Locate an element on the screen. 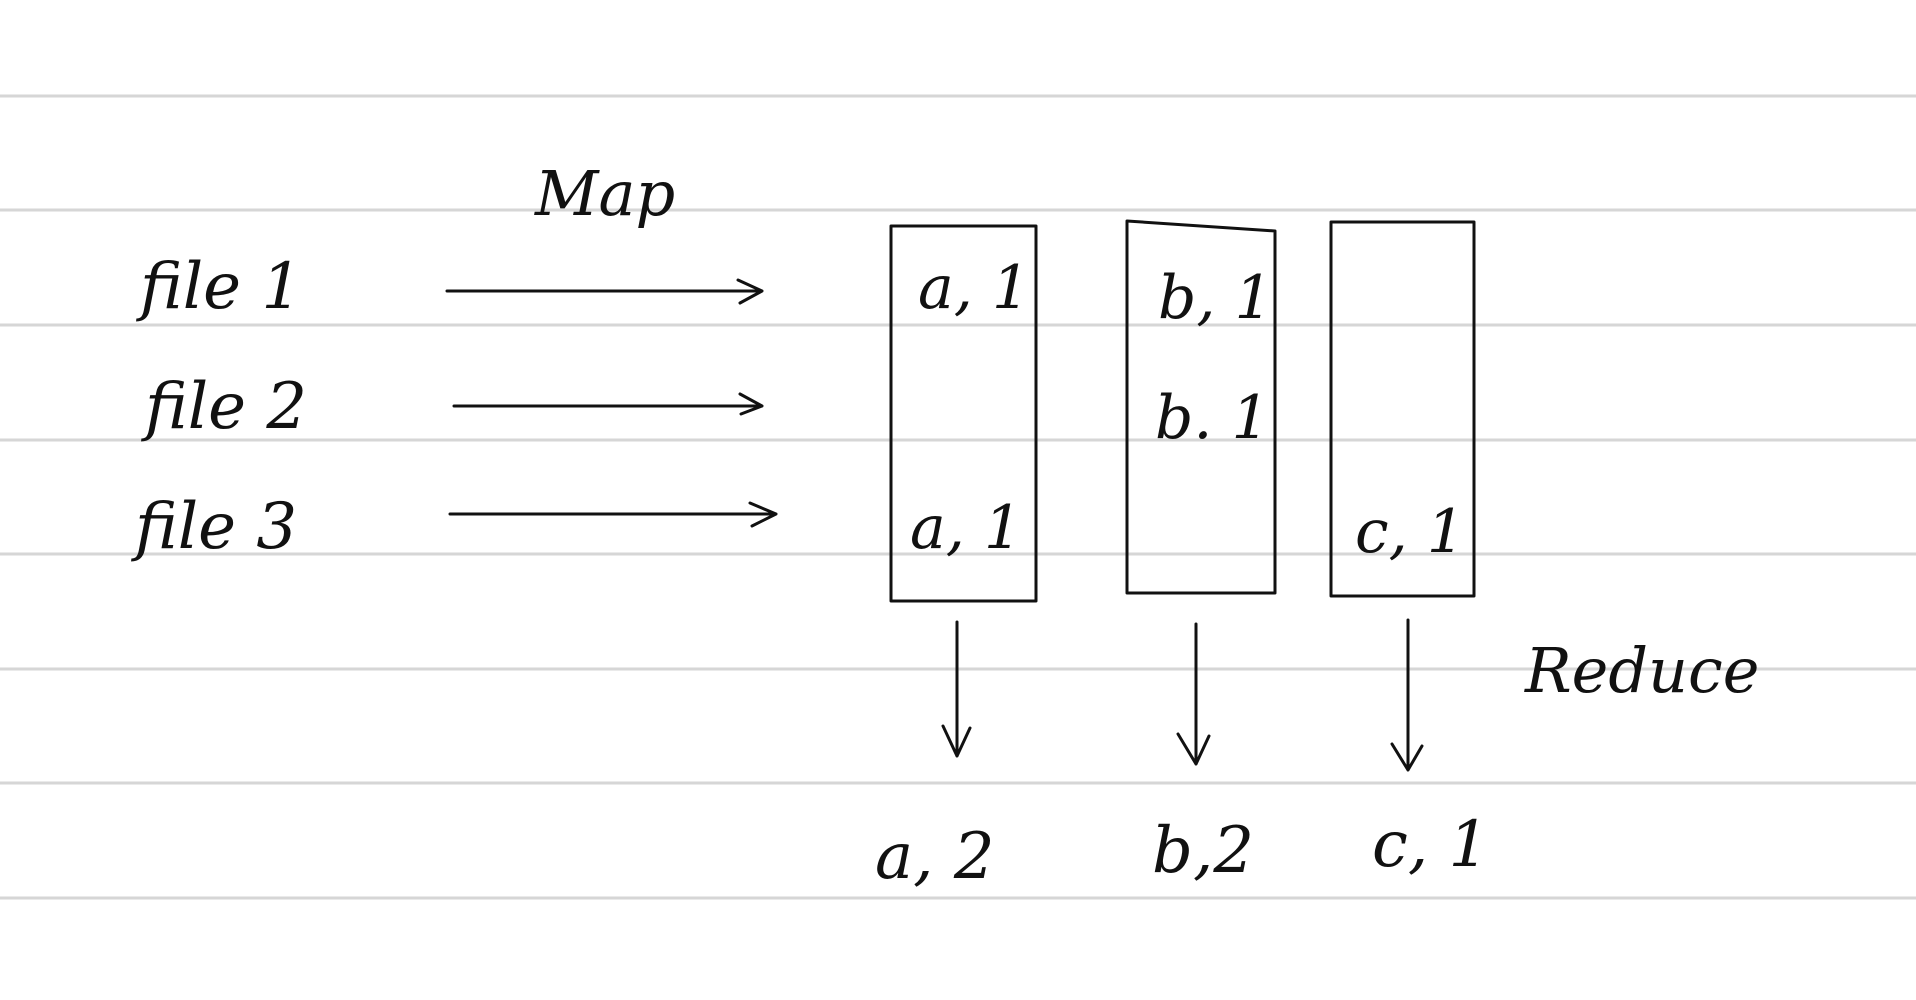  input-file-label: file 1 is located at coordinates (219, 287).